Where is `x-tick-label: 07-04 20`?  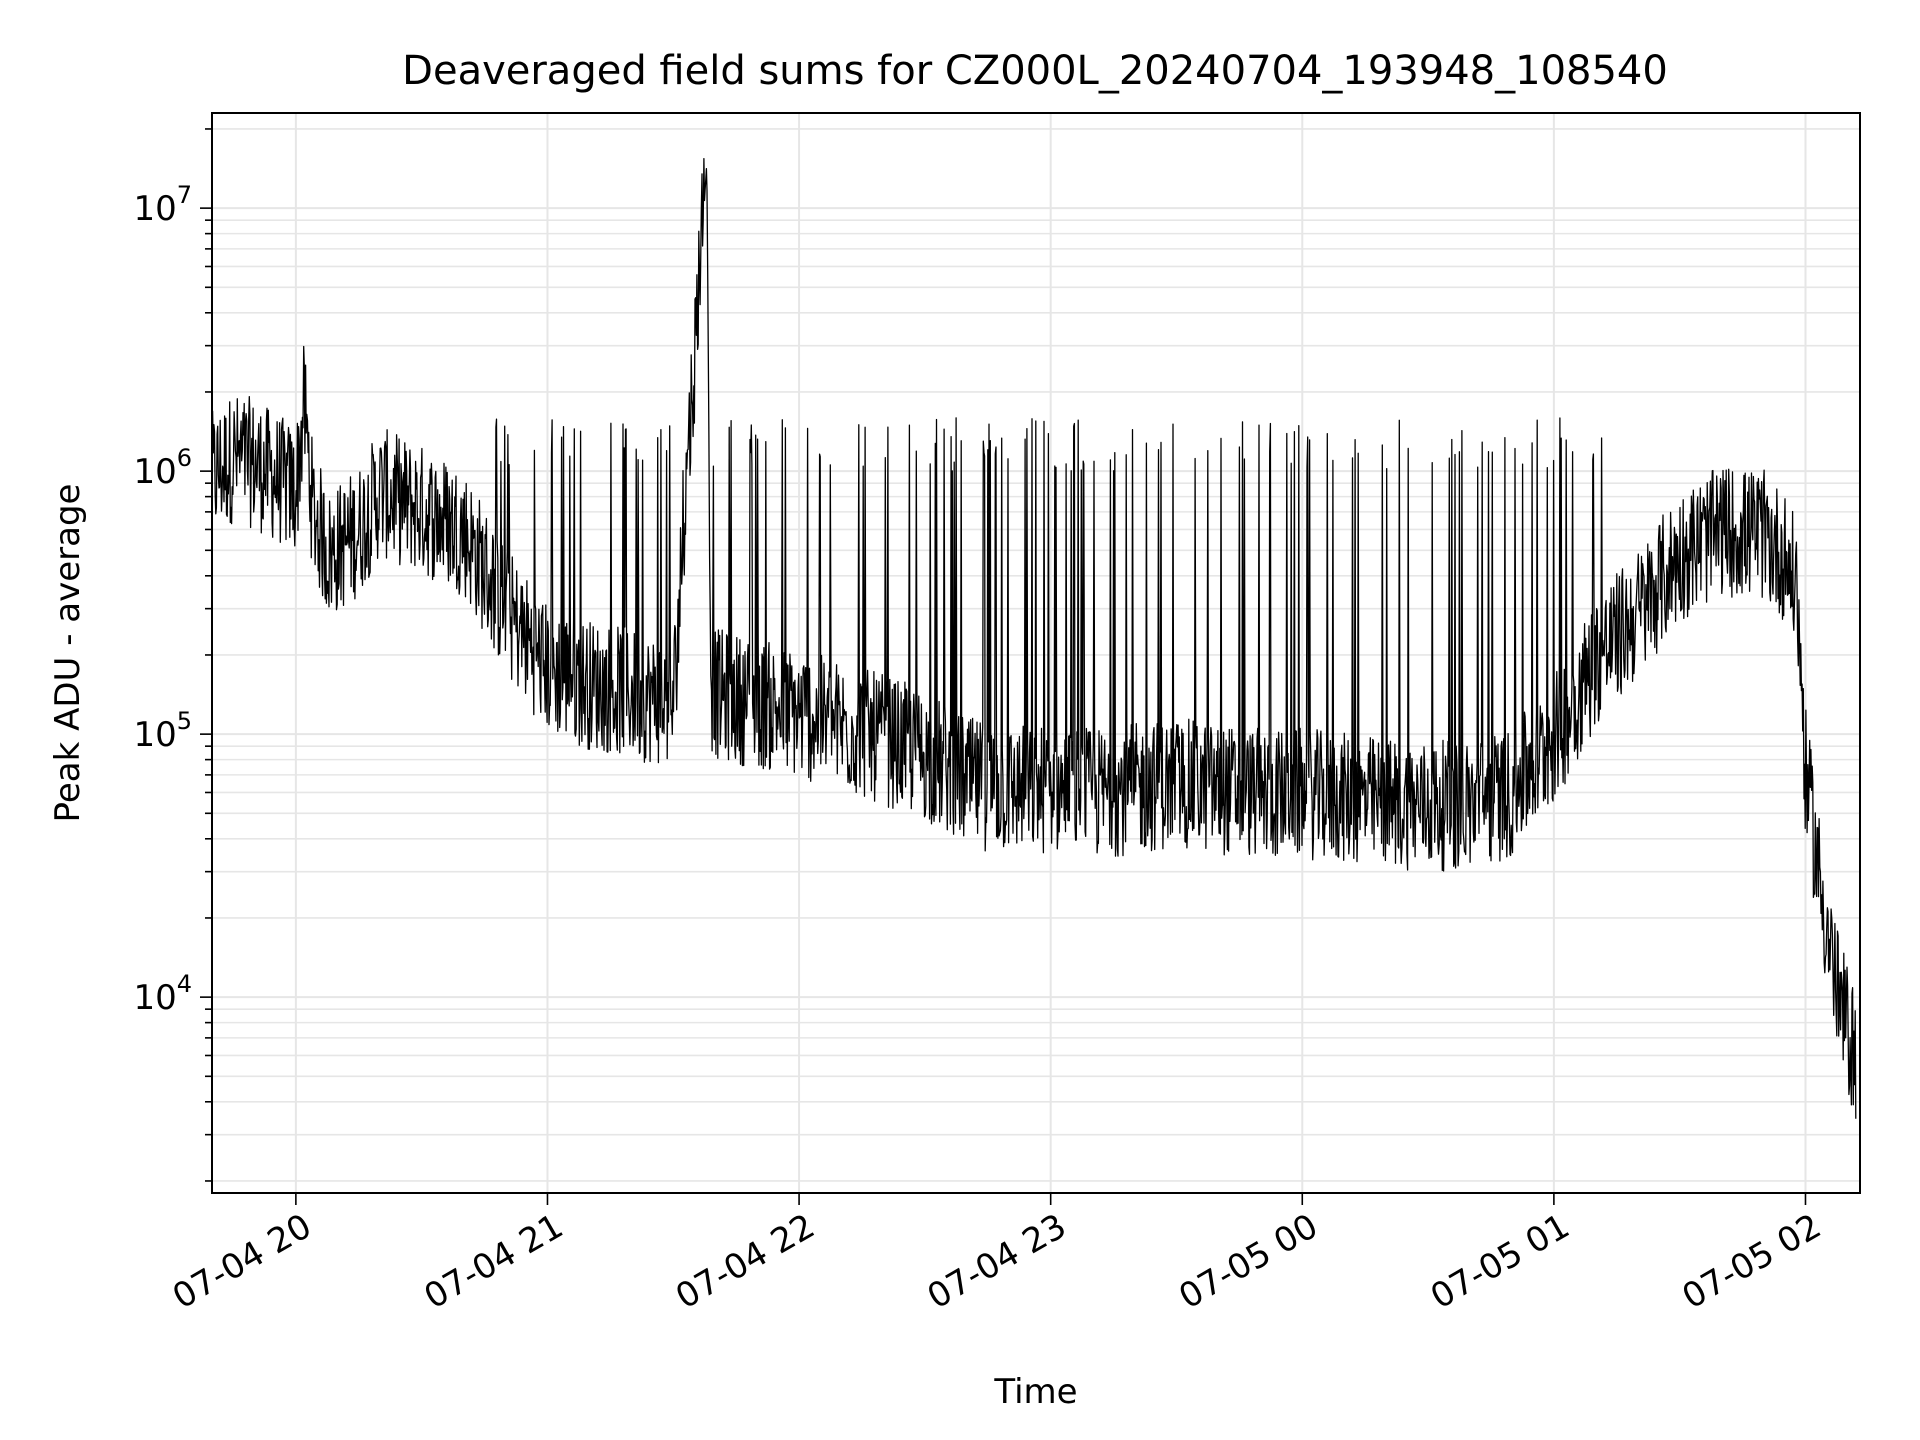
x-tick-label: 07-04 20 is located at coordinates (242, 1261).